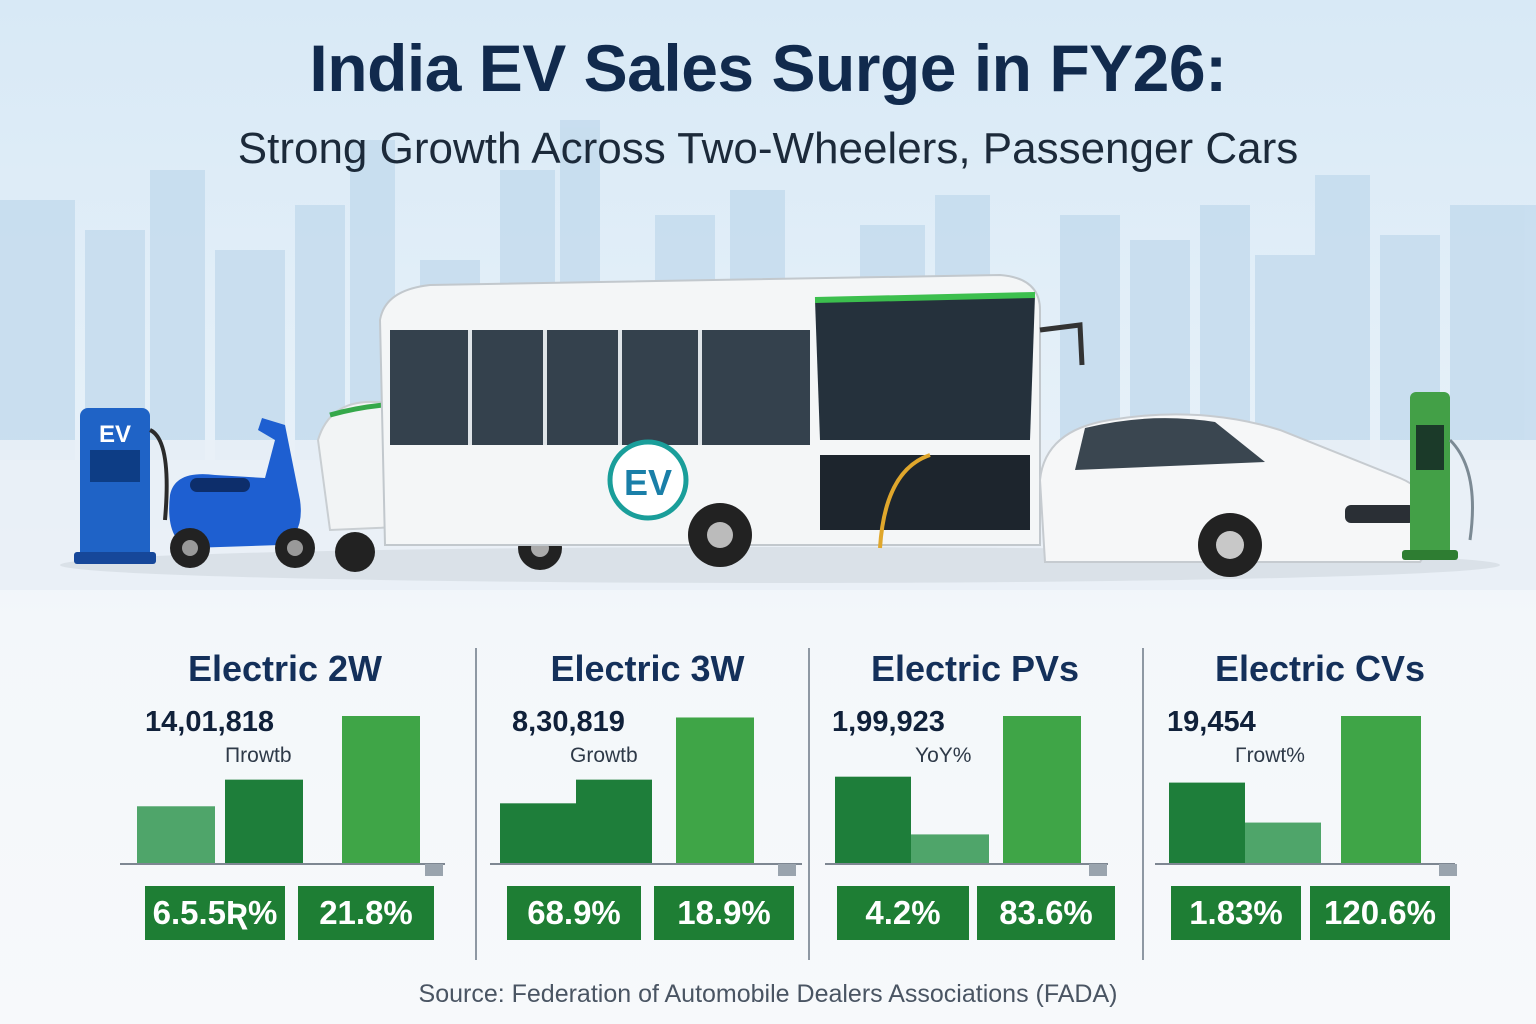 This screenshot has height=1024, width=1536. I want to click on sales-value: 8,30,819, so click(568, 722).